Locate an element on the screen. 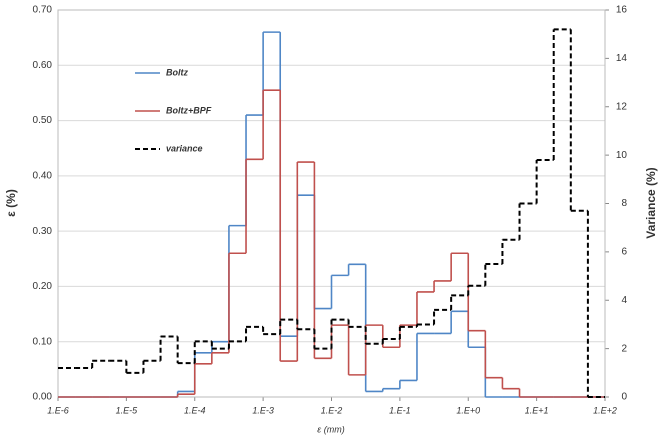  x-tick-label: 1.E-6 is located at coordinates (58, 410).